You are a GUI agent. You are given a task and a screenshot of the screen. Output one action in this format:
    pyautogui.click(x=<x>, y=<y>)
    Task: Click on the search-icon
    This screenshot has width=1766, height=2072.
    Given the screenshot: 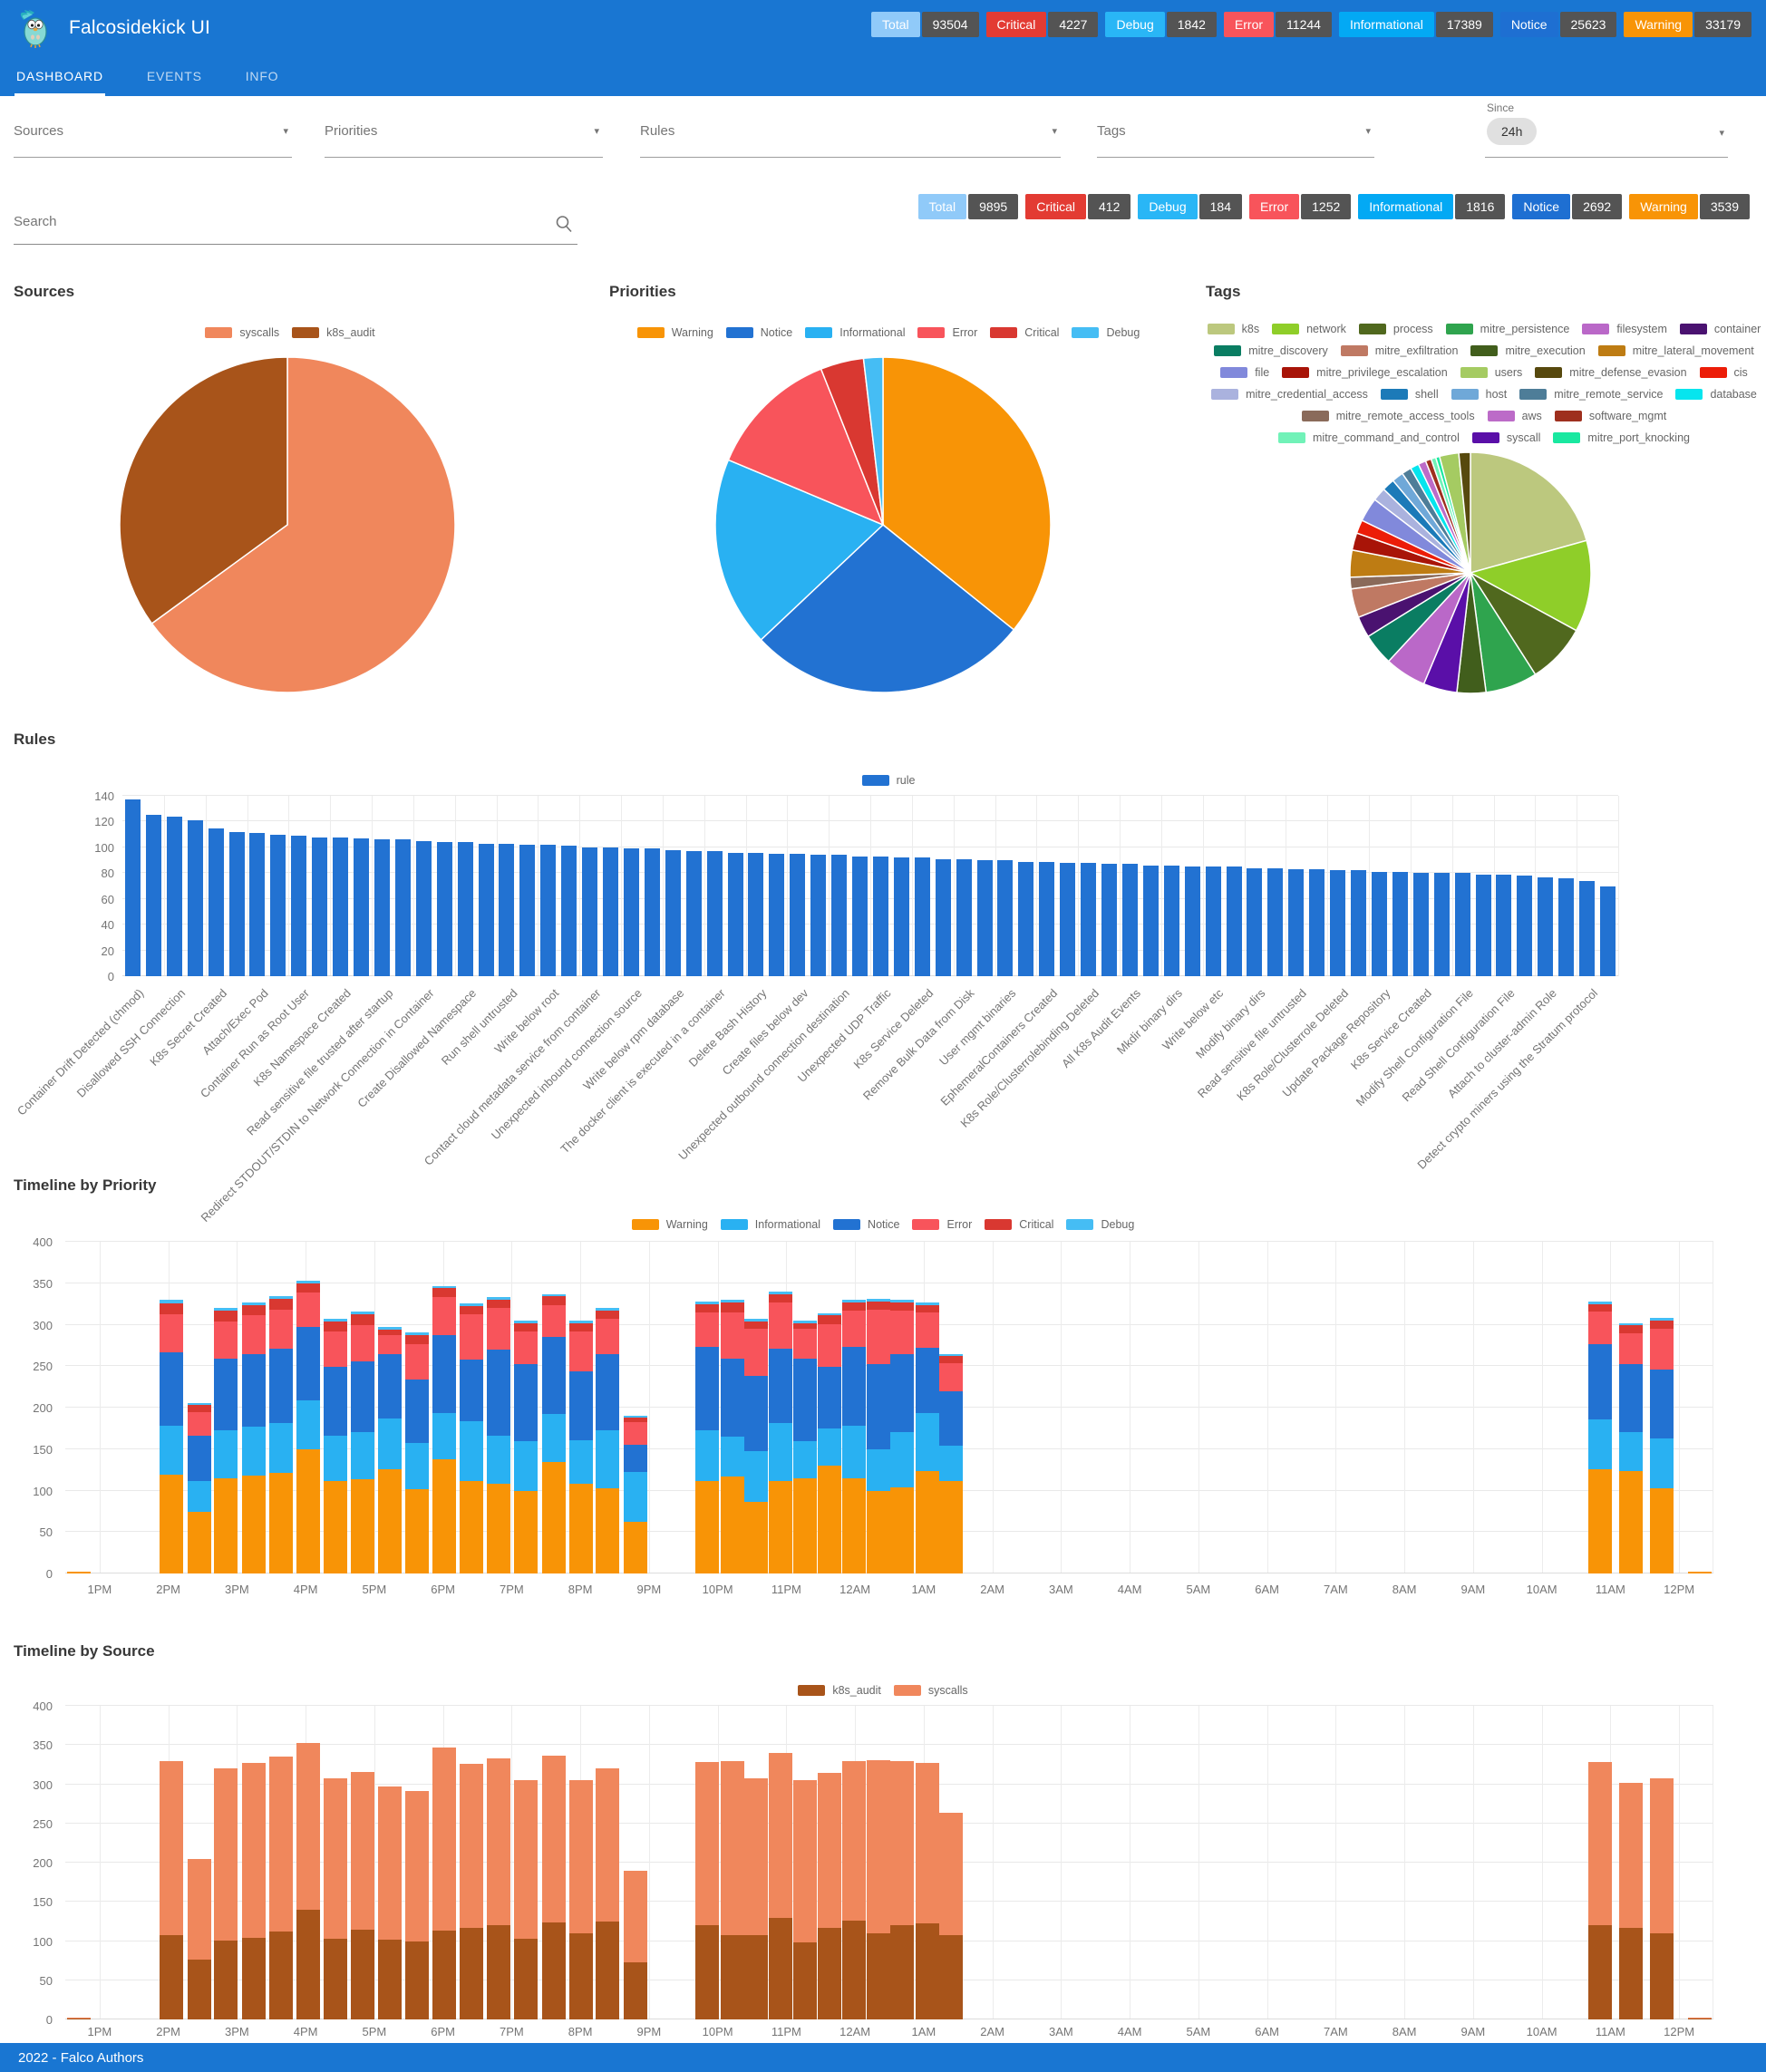 What is the action you would take?
    pyautogui.click(x=564, y=224)
    